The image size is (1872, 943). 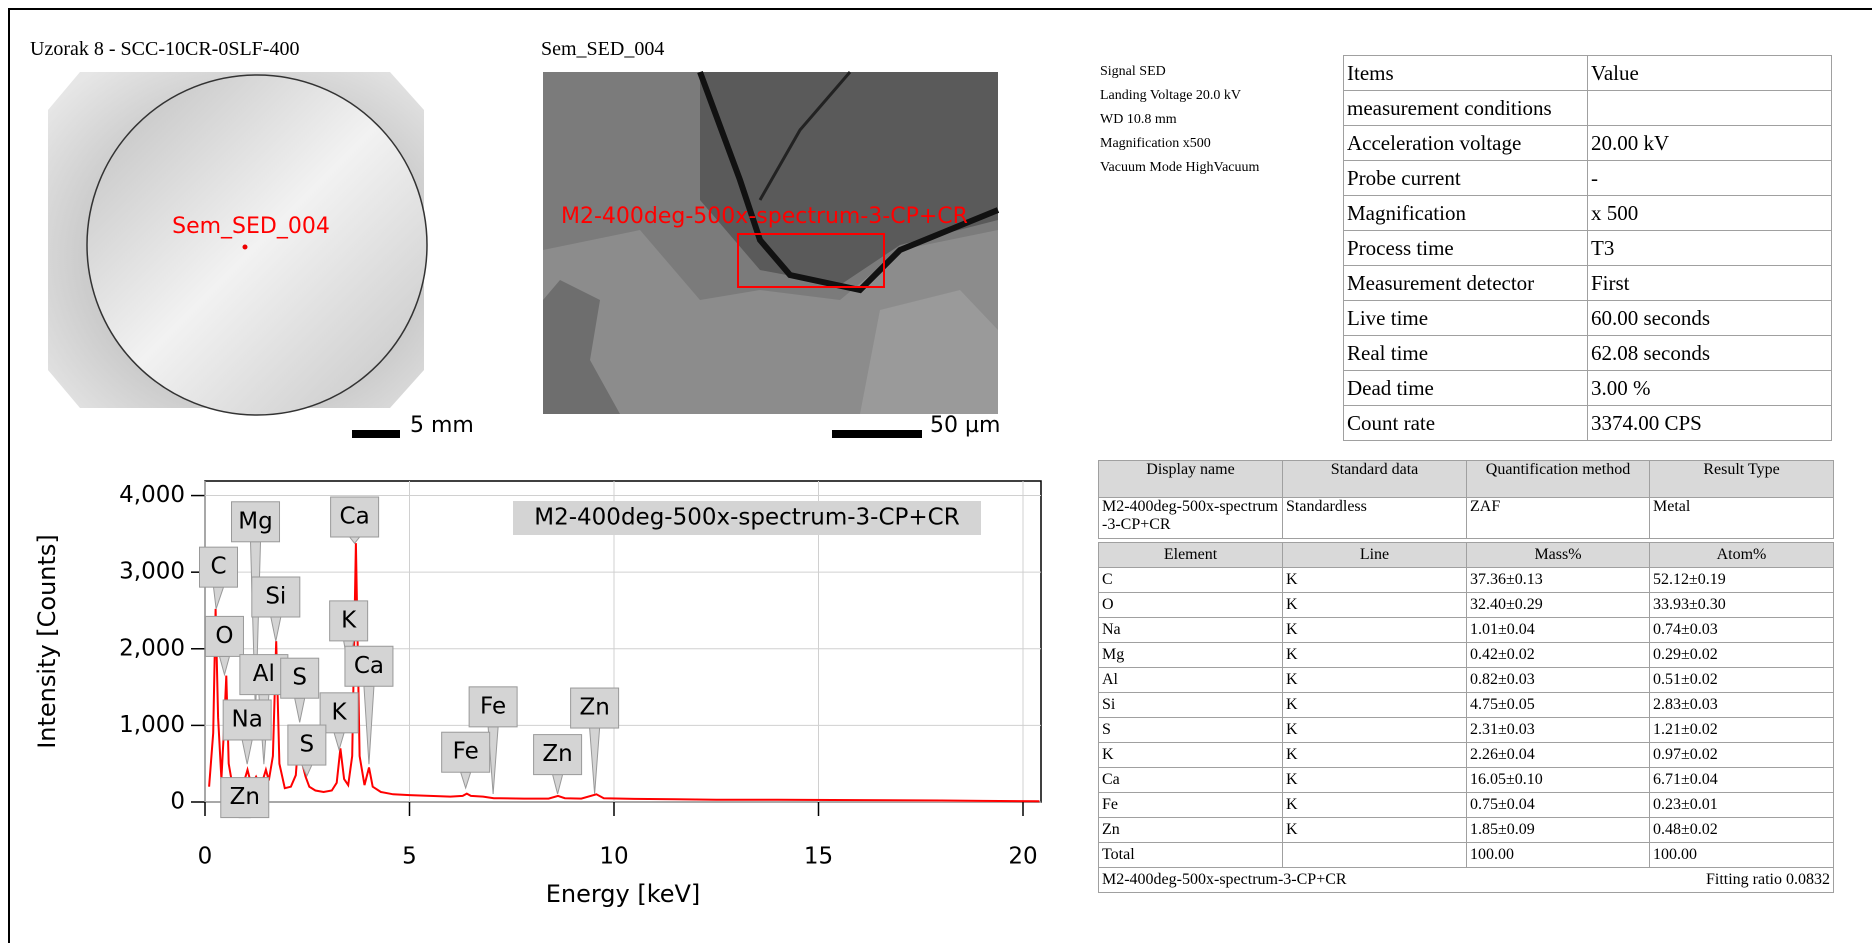 What do you see at coordinates (818, 857) in the screenshot?
I see `x-tick-label: 15` at bounding box center [818, 857].